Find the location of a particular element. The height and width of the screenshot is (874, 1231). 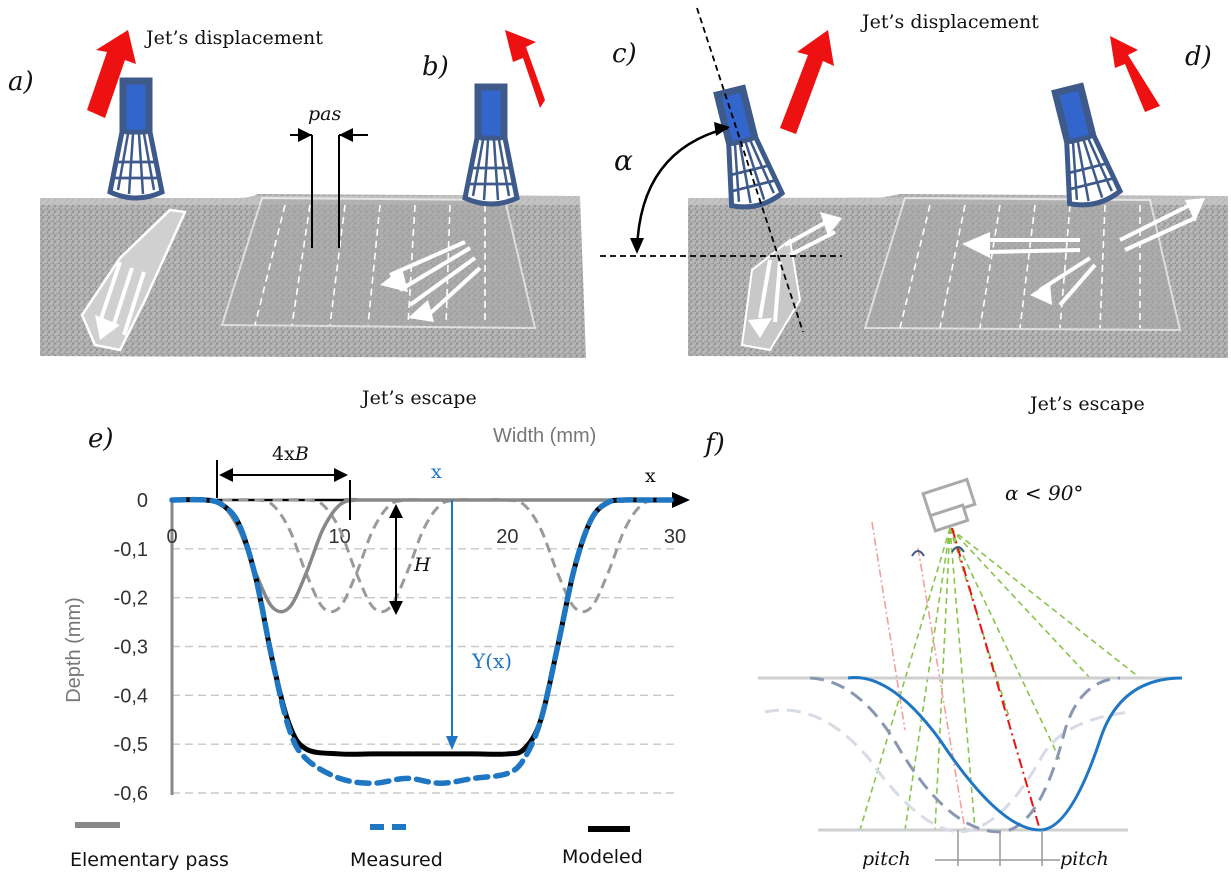

width-label: 4xB is located at coordinates (290, 454).